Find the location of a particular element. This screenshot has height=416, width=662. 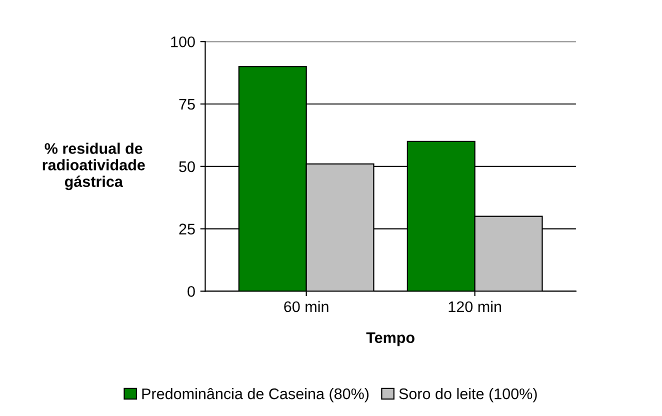

y-axis-title: % residual de radioatividade gástrica is located at coordinates (93, 166).